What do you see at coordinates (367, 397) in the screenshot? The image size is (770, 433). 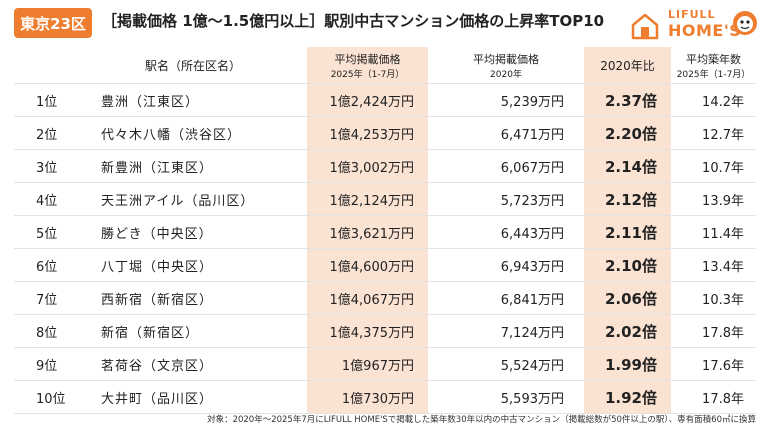 I see `price-2025-cell: 1億730万円` at bounding box center [367, 397].